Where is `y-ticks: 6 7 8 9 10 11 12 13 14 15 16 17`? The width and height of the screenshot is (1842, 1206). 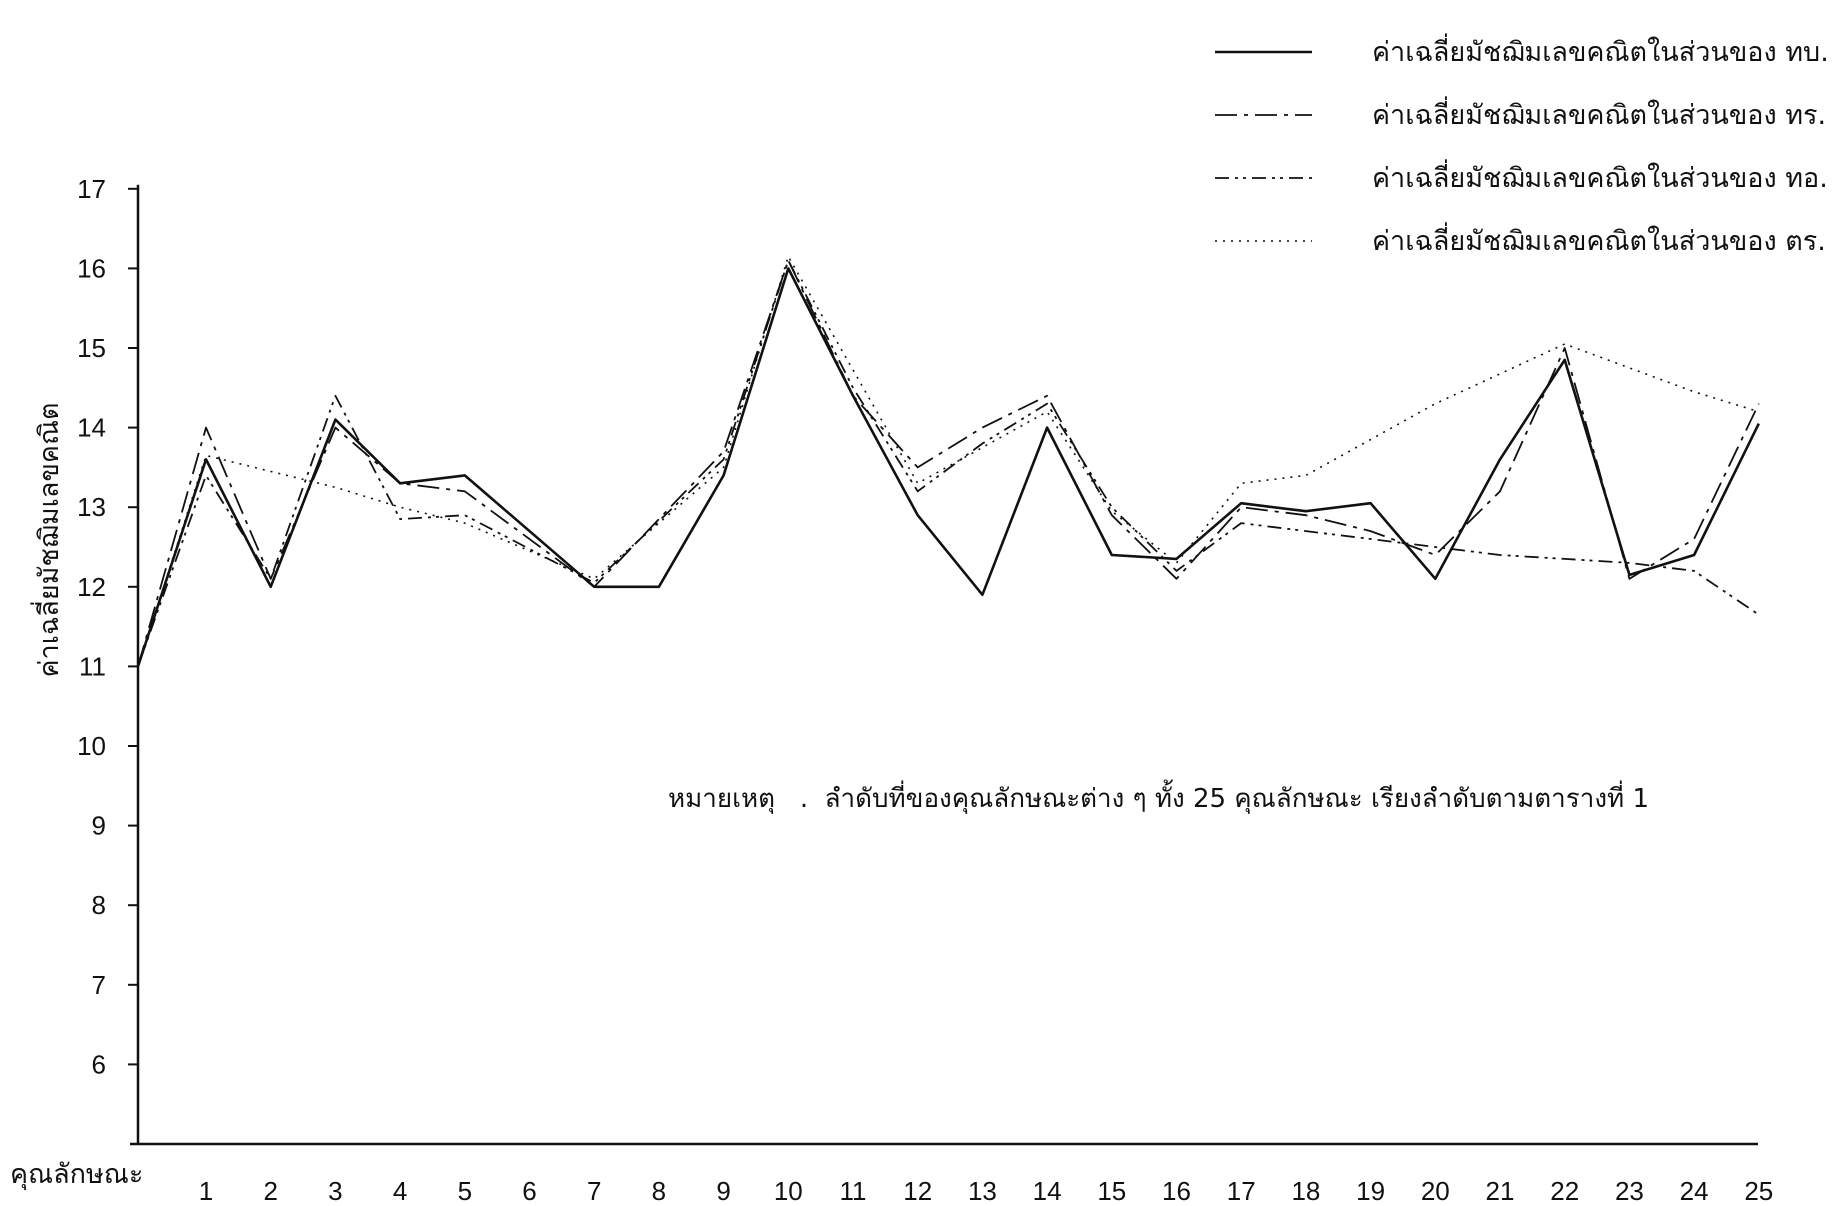 y-ticks: 6 7 8 9 10 11 12 13 14 15 16 17 is located at coordinates (107, 626).